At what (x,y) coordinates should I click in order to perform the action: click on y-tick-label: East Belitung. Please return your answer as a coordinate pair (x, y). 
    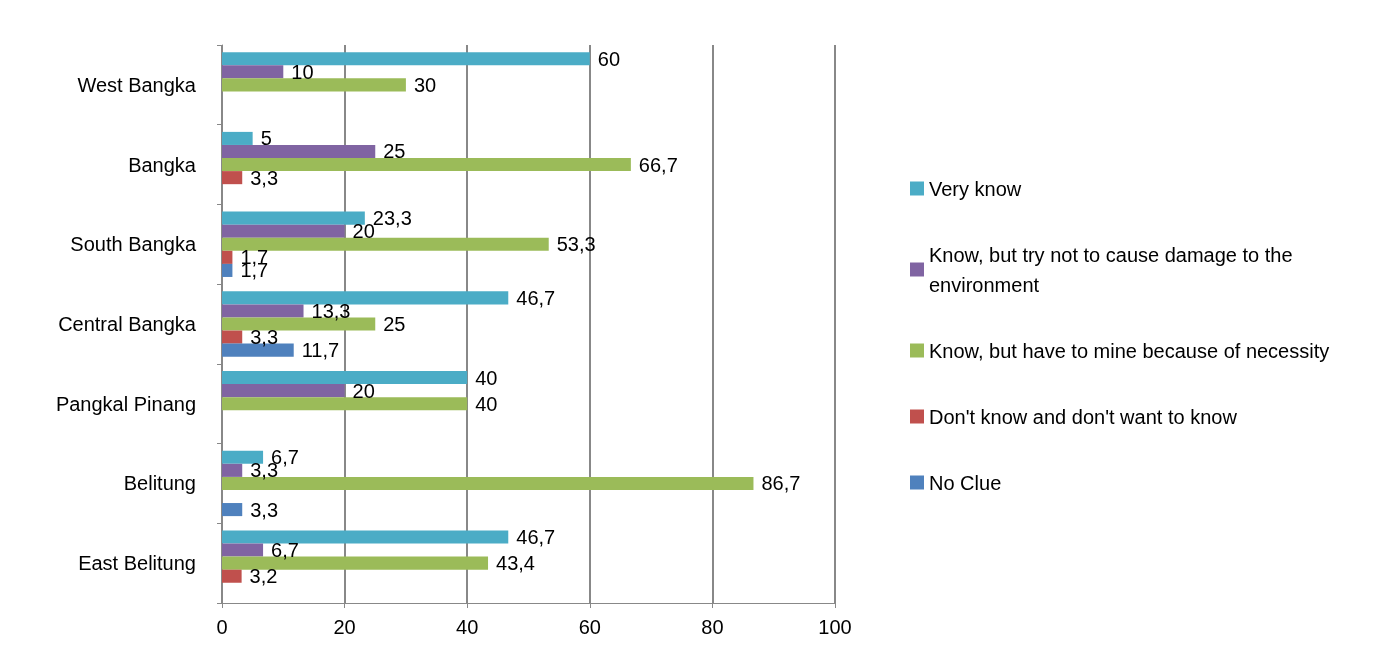
    Looking at the image, I should click on (137, 563).